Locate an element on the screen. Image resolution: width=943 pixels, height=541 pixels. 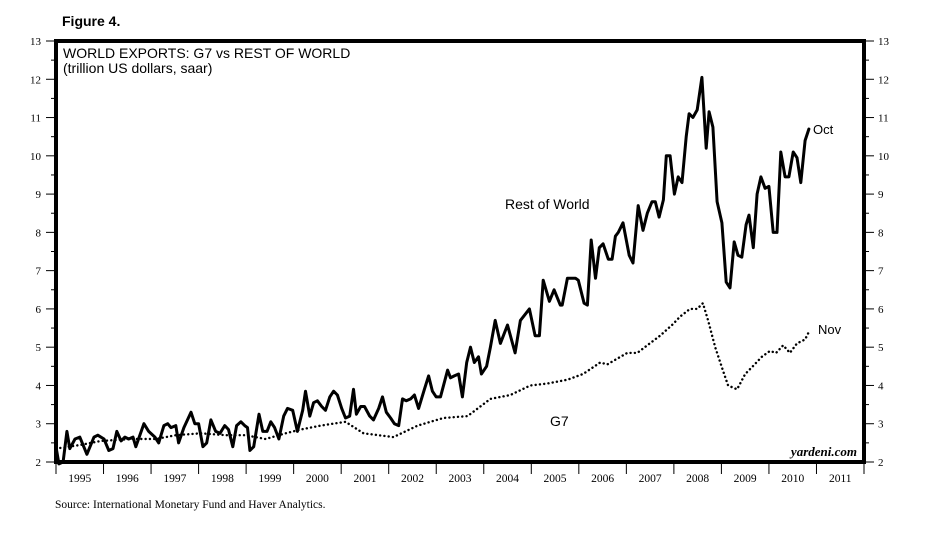
y-tick-label-right: 12 is located at coordinates (883, 80).